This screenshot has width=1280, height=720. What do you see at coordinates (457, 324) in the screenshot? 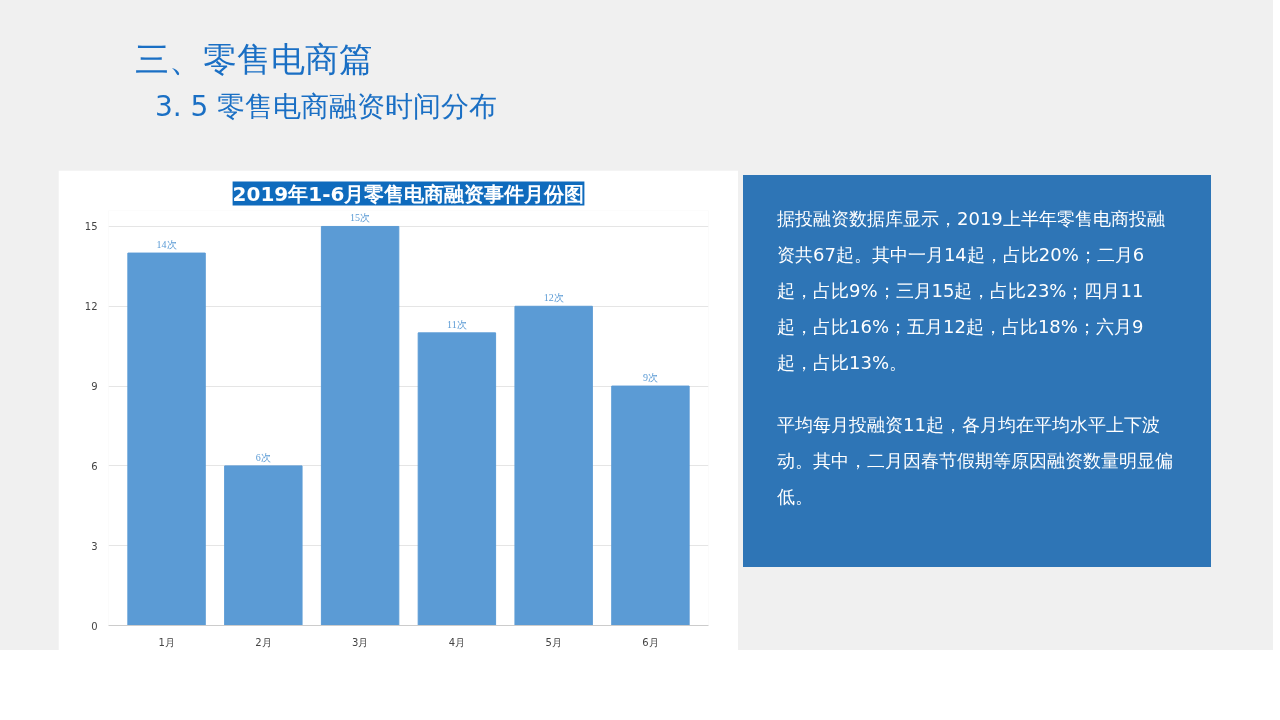
I see `data-label: 11次` at bounding box center [457, 324].